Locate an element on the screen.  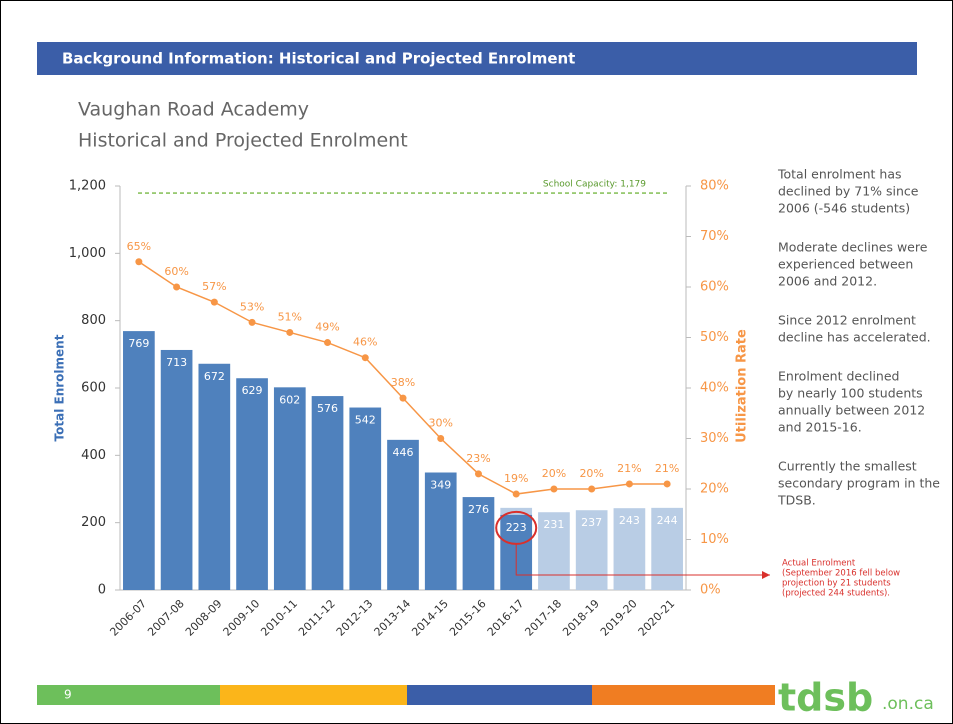
note-text: TDSB. is located at coordinates (796, 500).